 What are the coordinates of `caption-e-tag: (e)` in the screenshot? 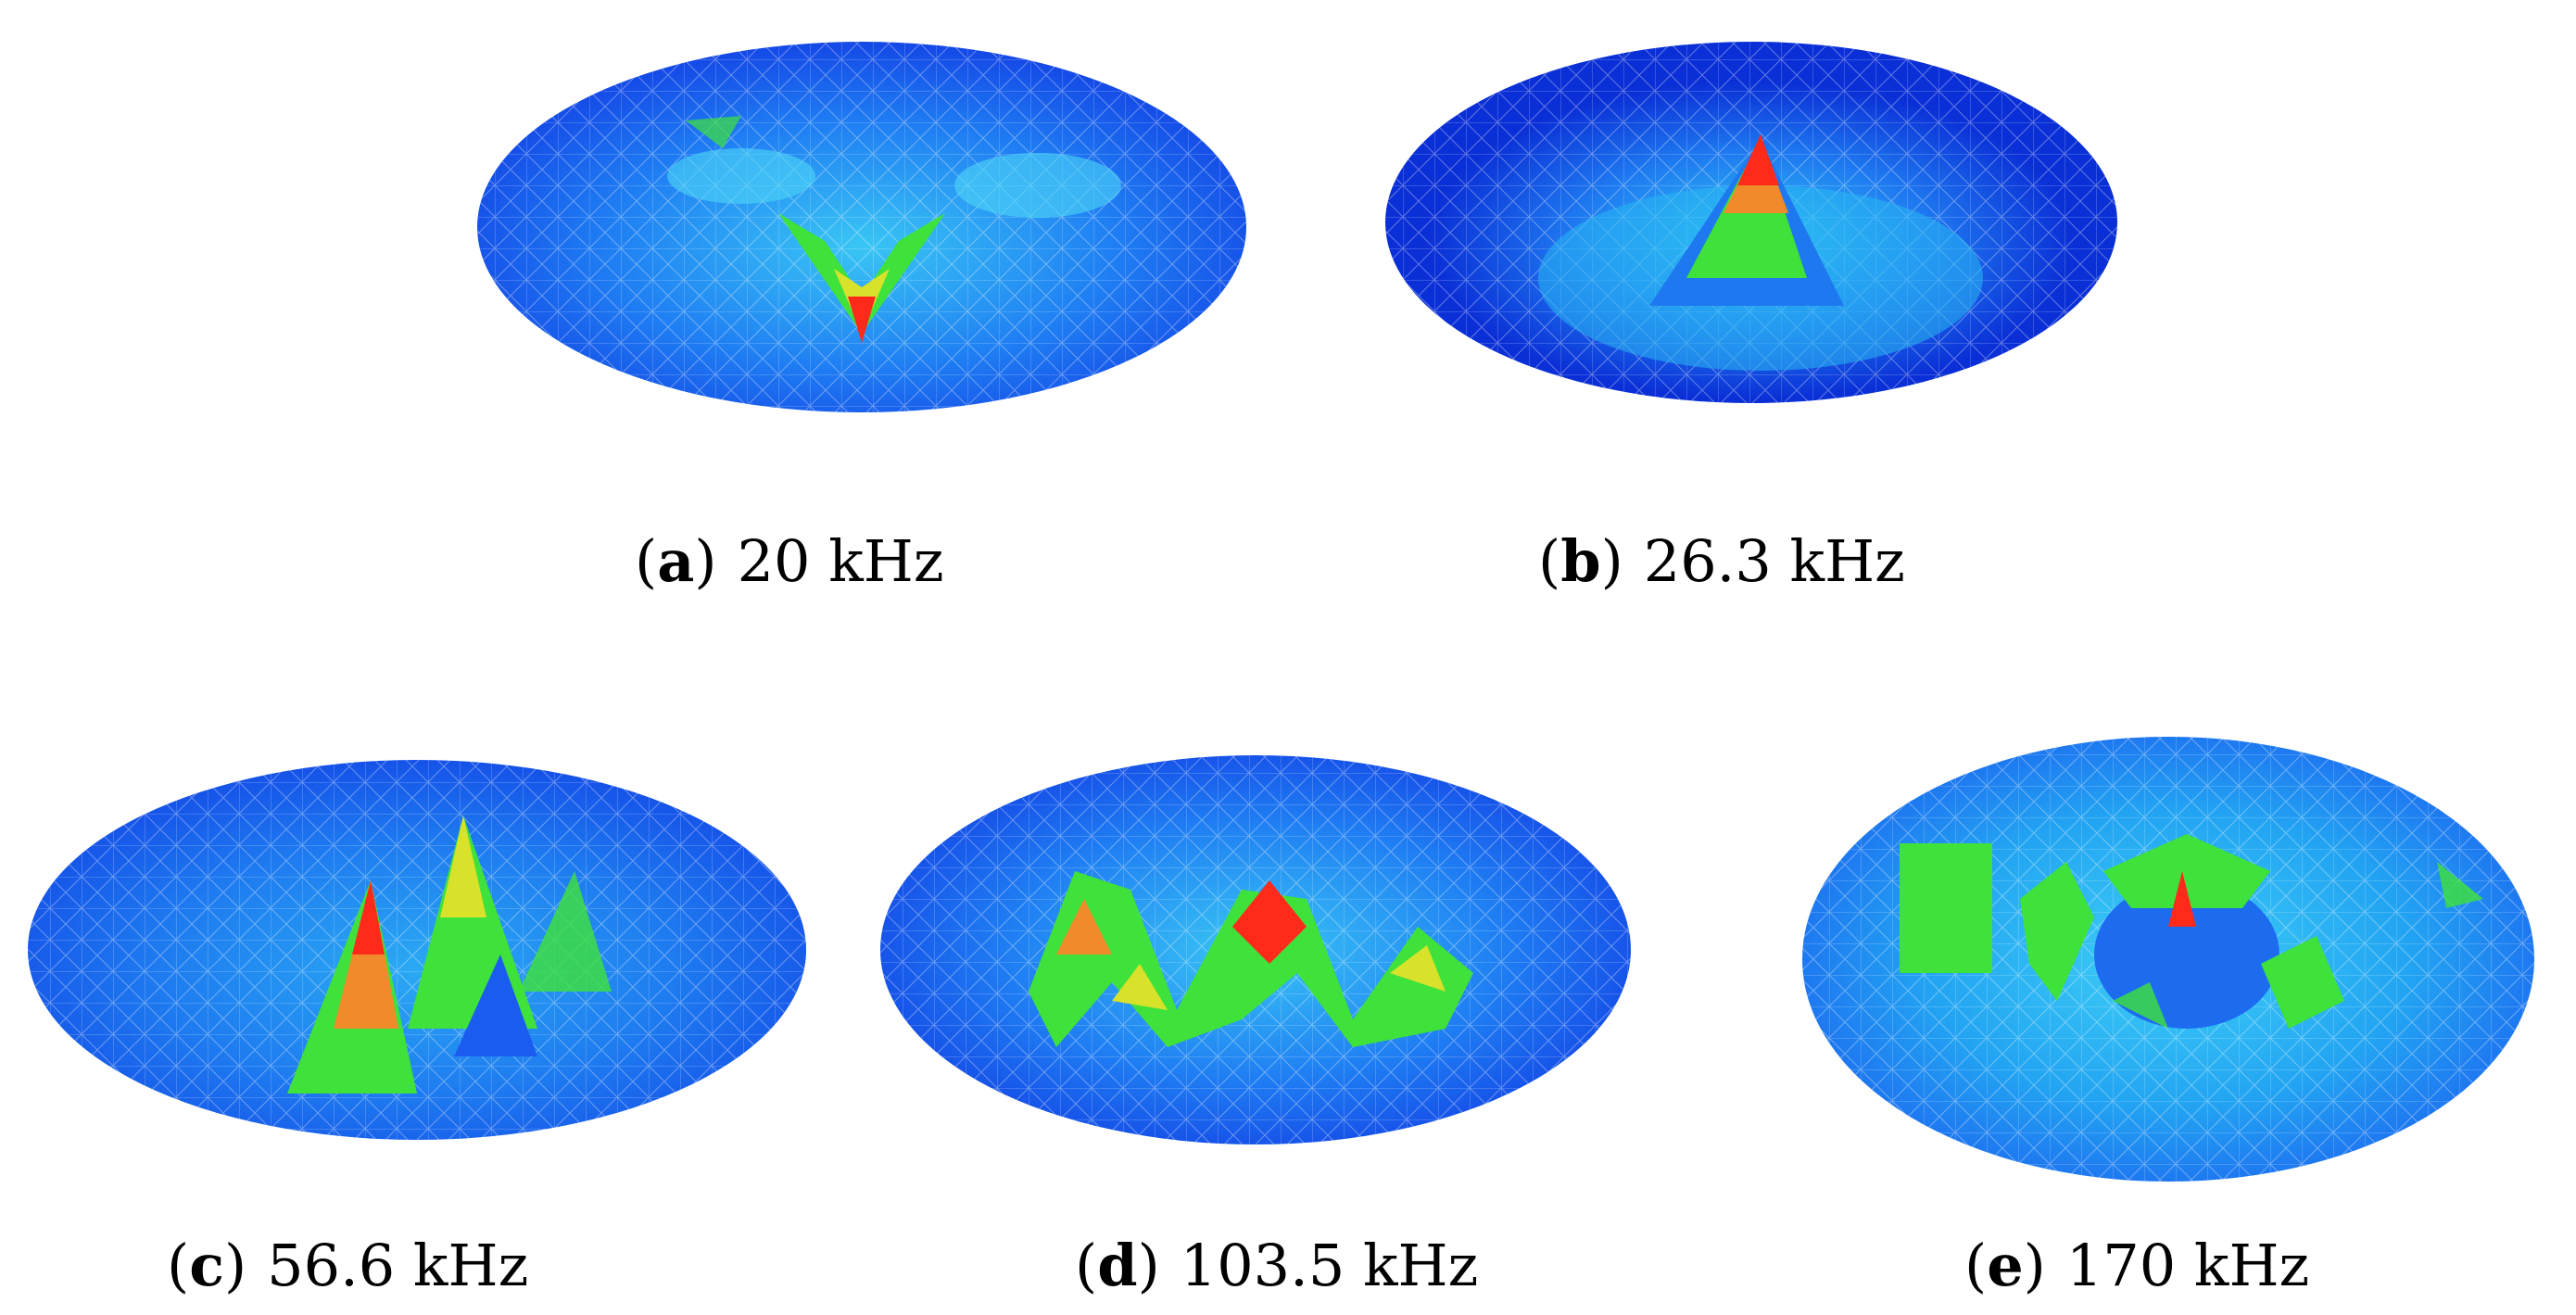 It's located at (2005, 1265).